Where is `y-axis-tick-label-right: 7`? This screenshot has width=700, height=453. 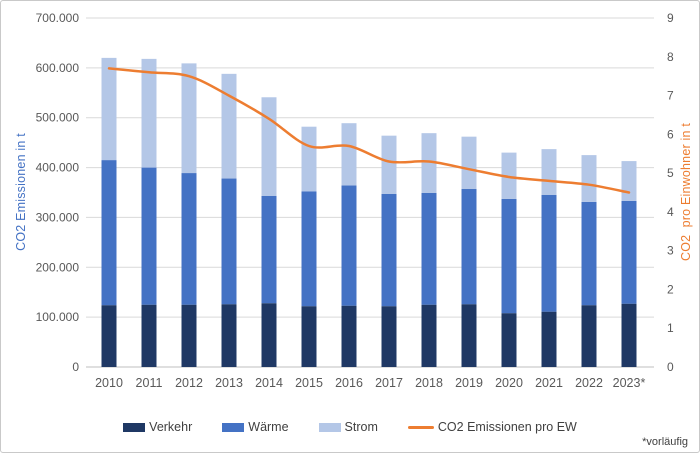
y-axis-tick-label-right: 7 is located at coordinates (670, 96).